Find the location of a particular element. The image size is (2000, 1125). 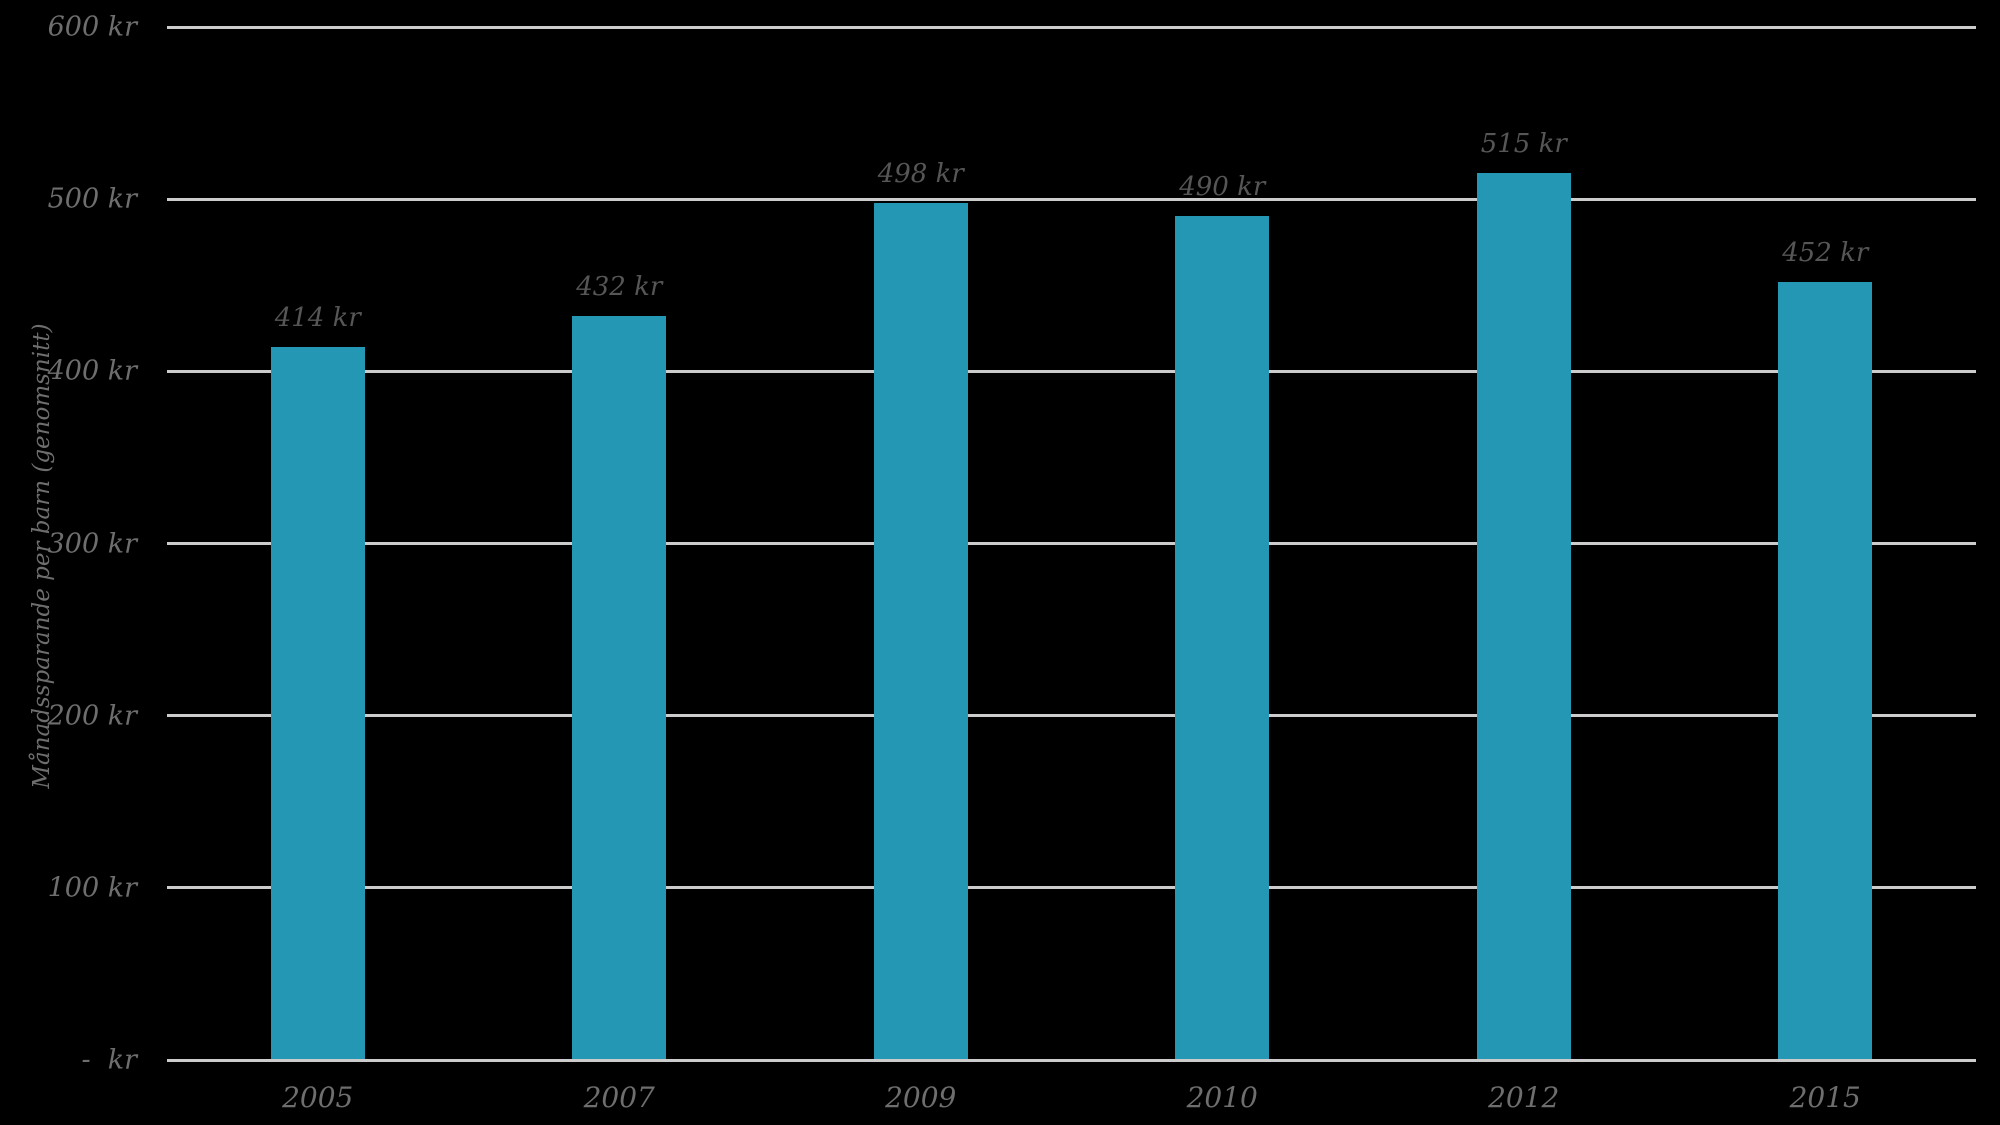

x-axis-label-2007: 2007 is located at coordinates (619, 1097).